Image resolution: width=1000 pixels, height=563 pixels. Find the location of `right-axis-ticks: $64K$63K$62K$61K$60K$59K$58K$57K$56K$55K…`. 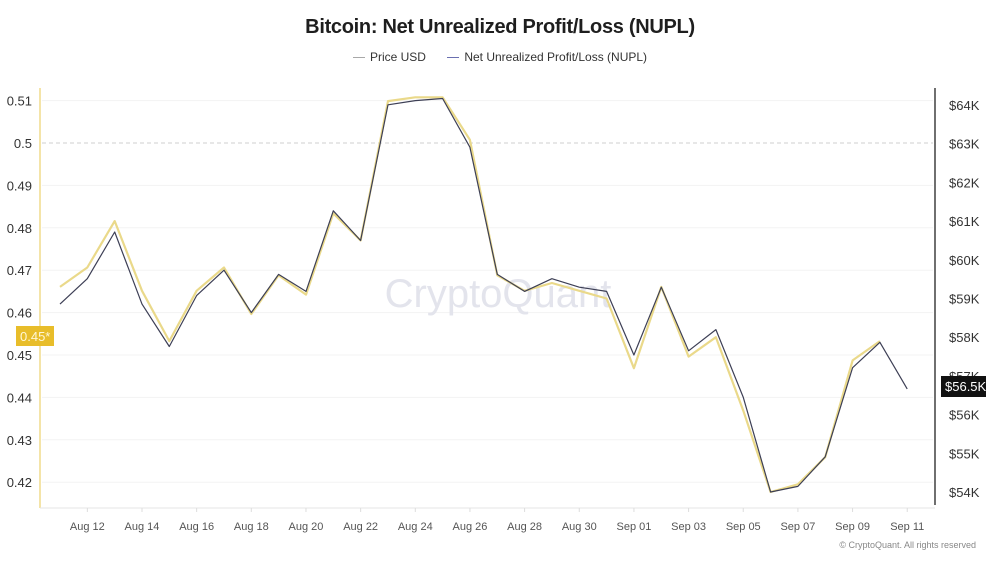

right-axis-ticks: $64K$63K$62K$61K$60K$59K$58K$57K$56K$55K… is located at coordinates (964, 299).